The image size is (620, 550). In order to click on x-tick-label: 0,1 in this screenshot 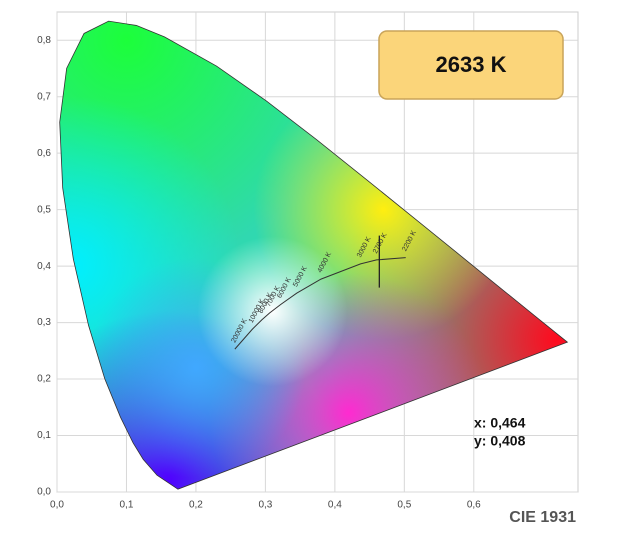, I will do `click(127, 505)`.